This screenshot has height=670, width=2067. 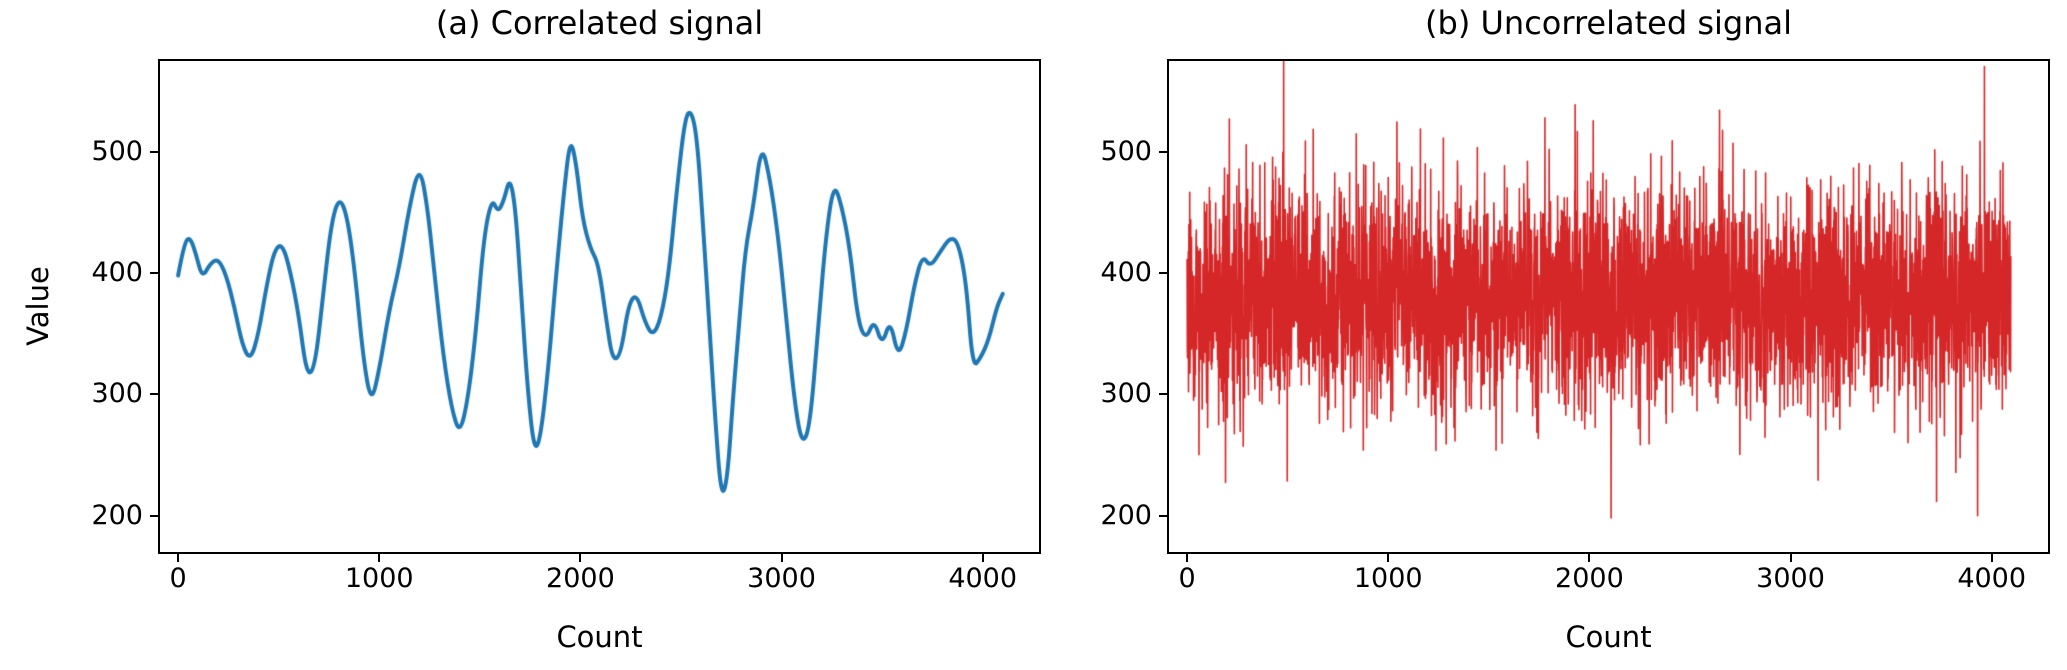 I want to click on plot-title-a: (a) Correlated signal, so click(x=599, y=23).